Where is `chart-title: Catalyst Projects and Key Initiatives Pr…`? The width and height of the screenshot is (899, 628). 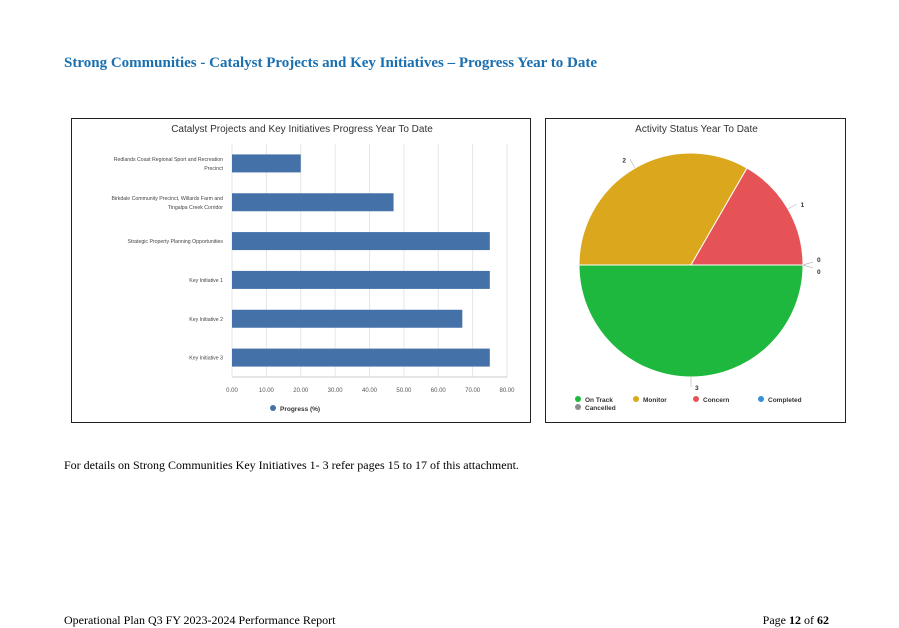 chart-title: Catalyst Projects and Key Initiatives Pr… is located at coordinates (302, 129).